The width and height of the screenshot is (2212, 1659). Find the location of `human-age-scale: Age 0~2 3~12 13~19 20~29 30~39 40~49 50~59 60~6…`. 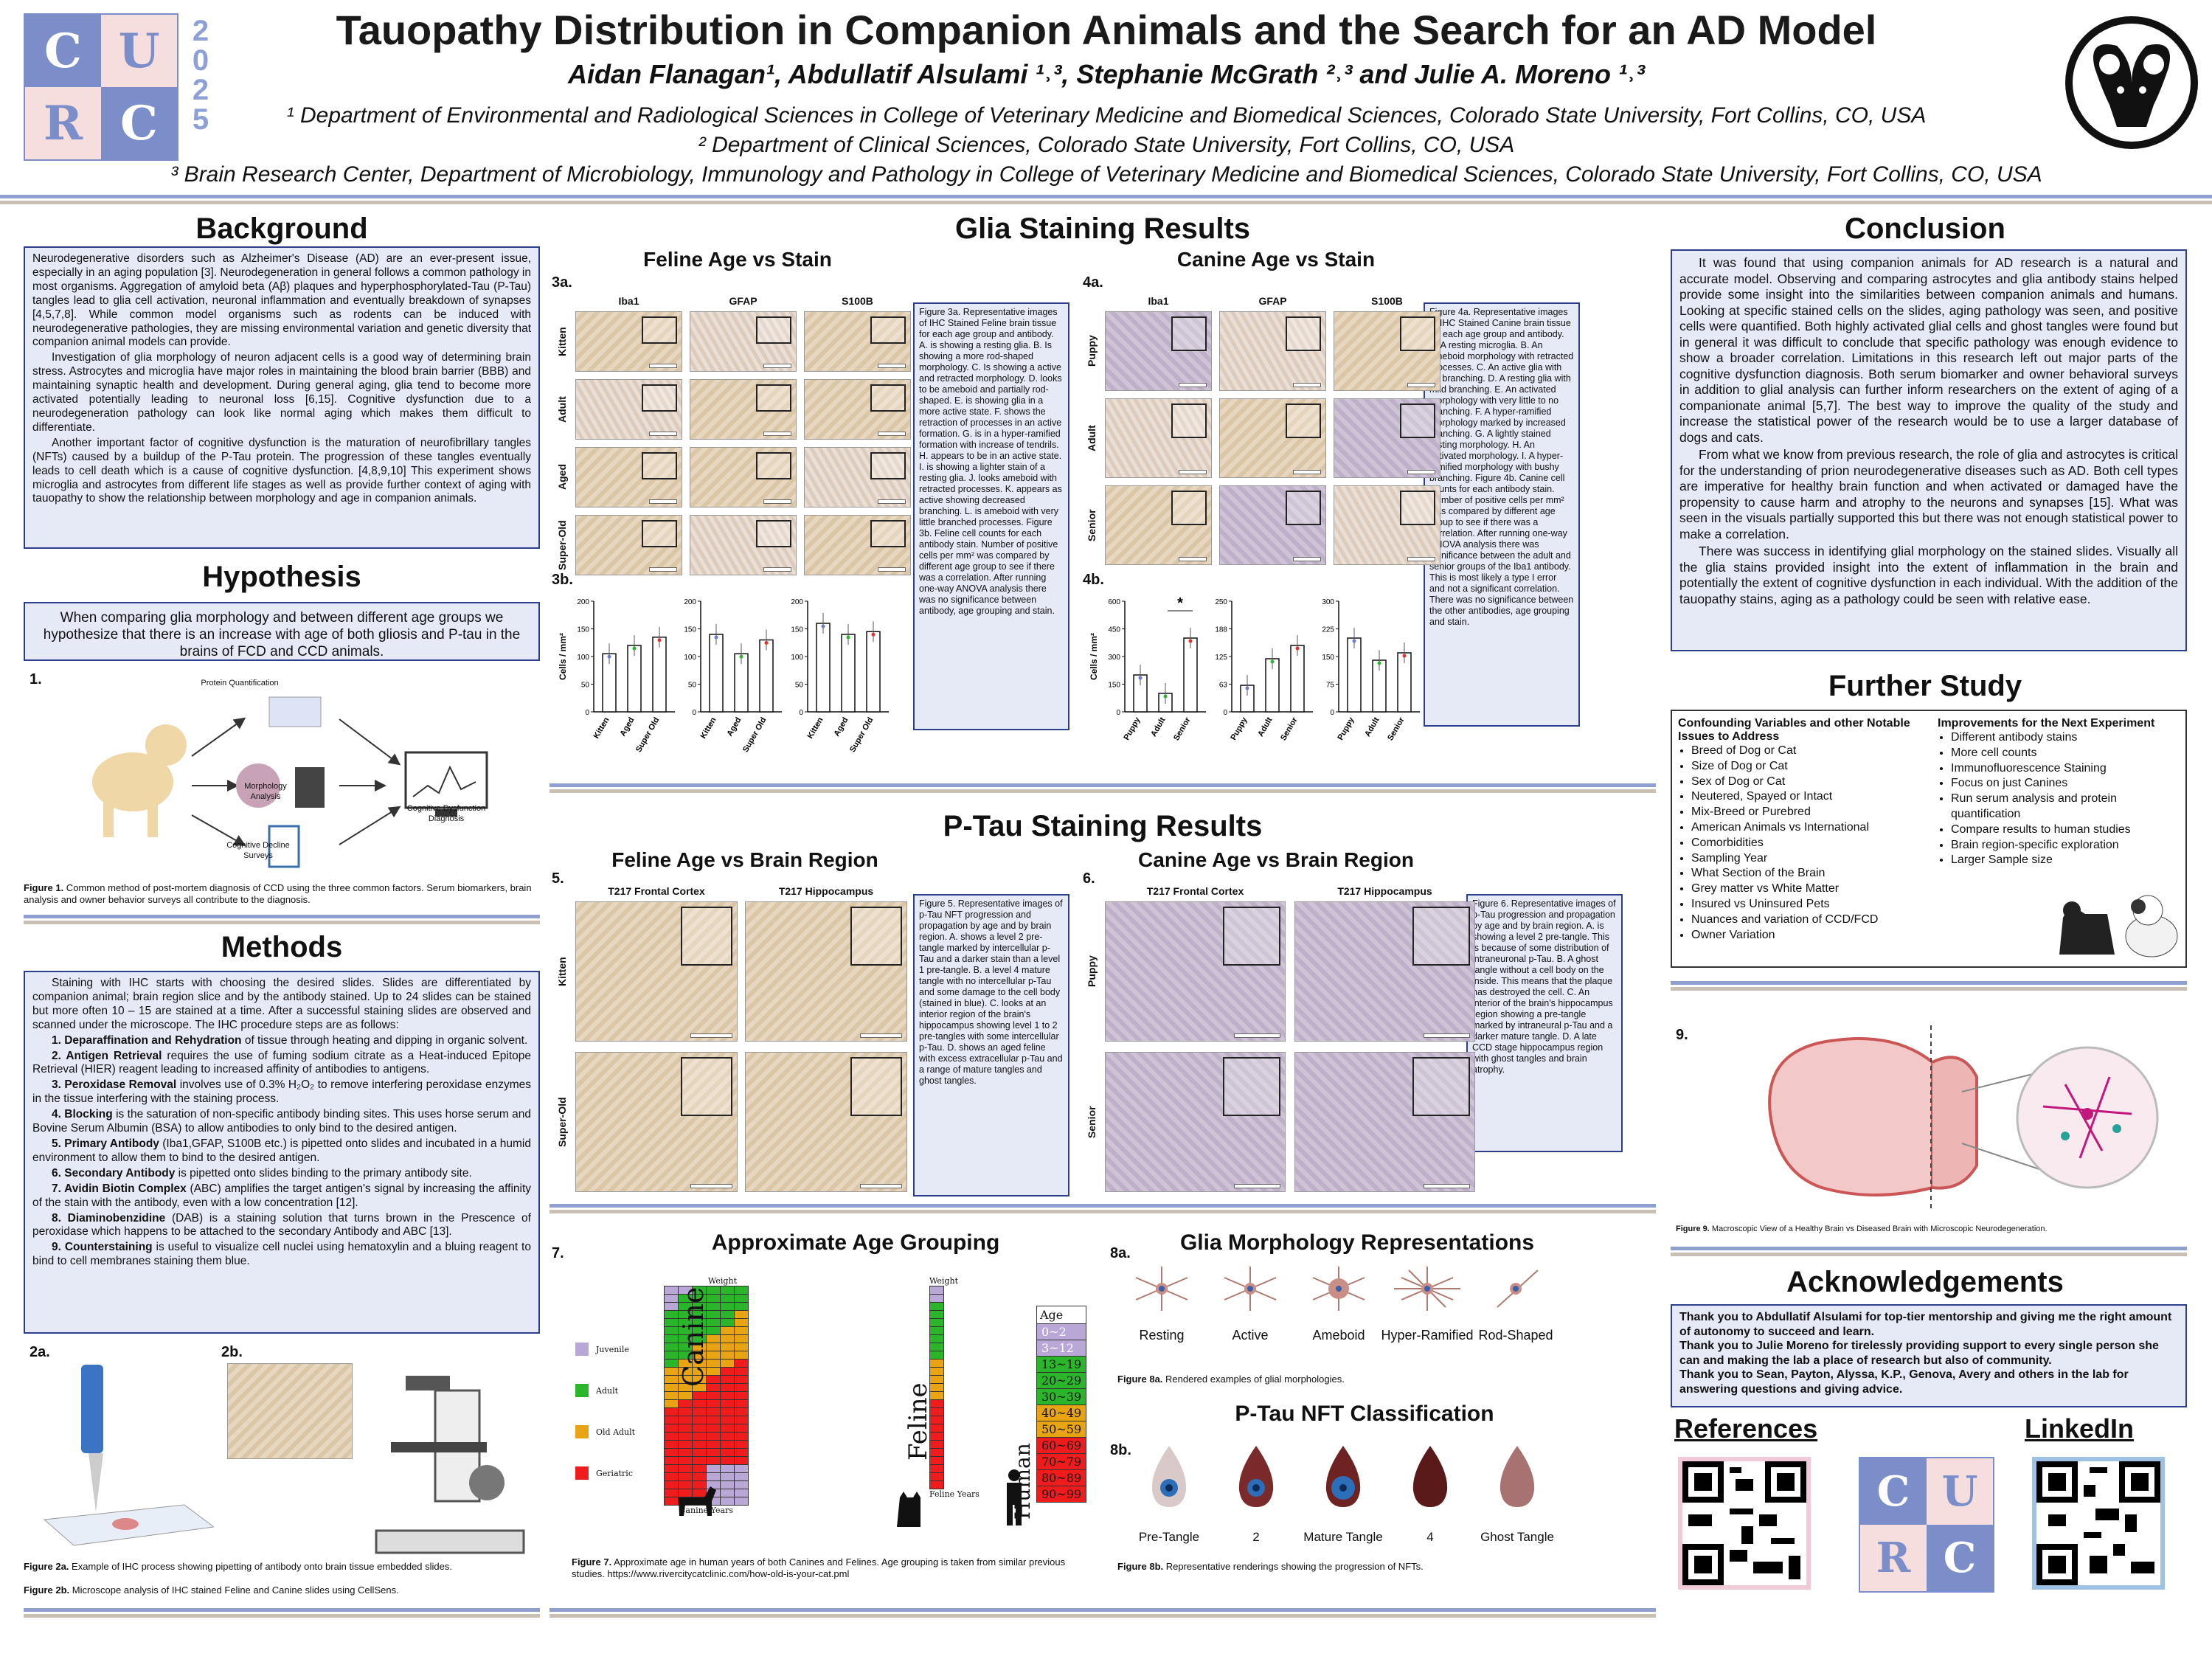

human-age-scale: Age 0~2 3~12 13~19 20~29 30~39 40~49 50~59 60~6… is located at coordinates (1062, 1404).